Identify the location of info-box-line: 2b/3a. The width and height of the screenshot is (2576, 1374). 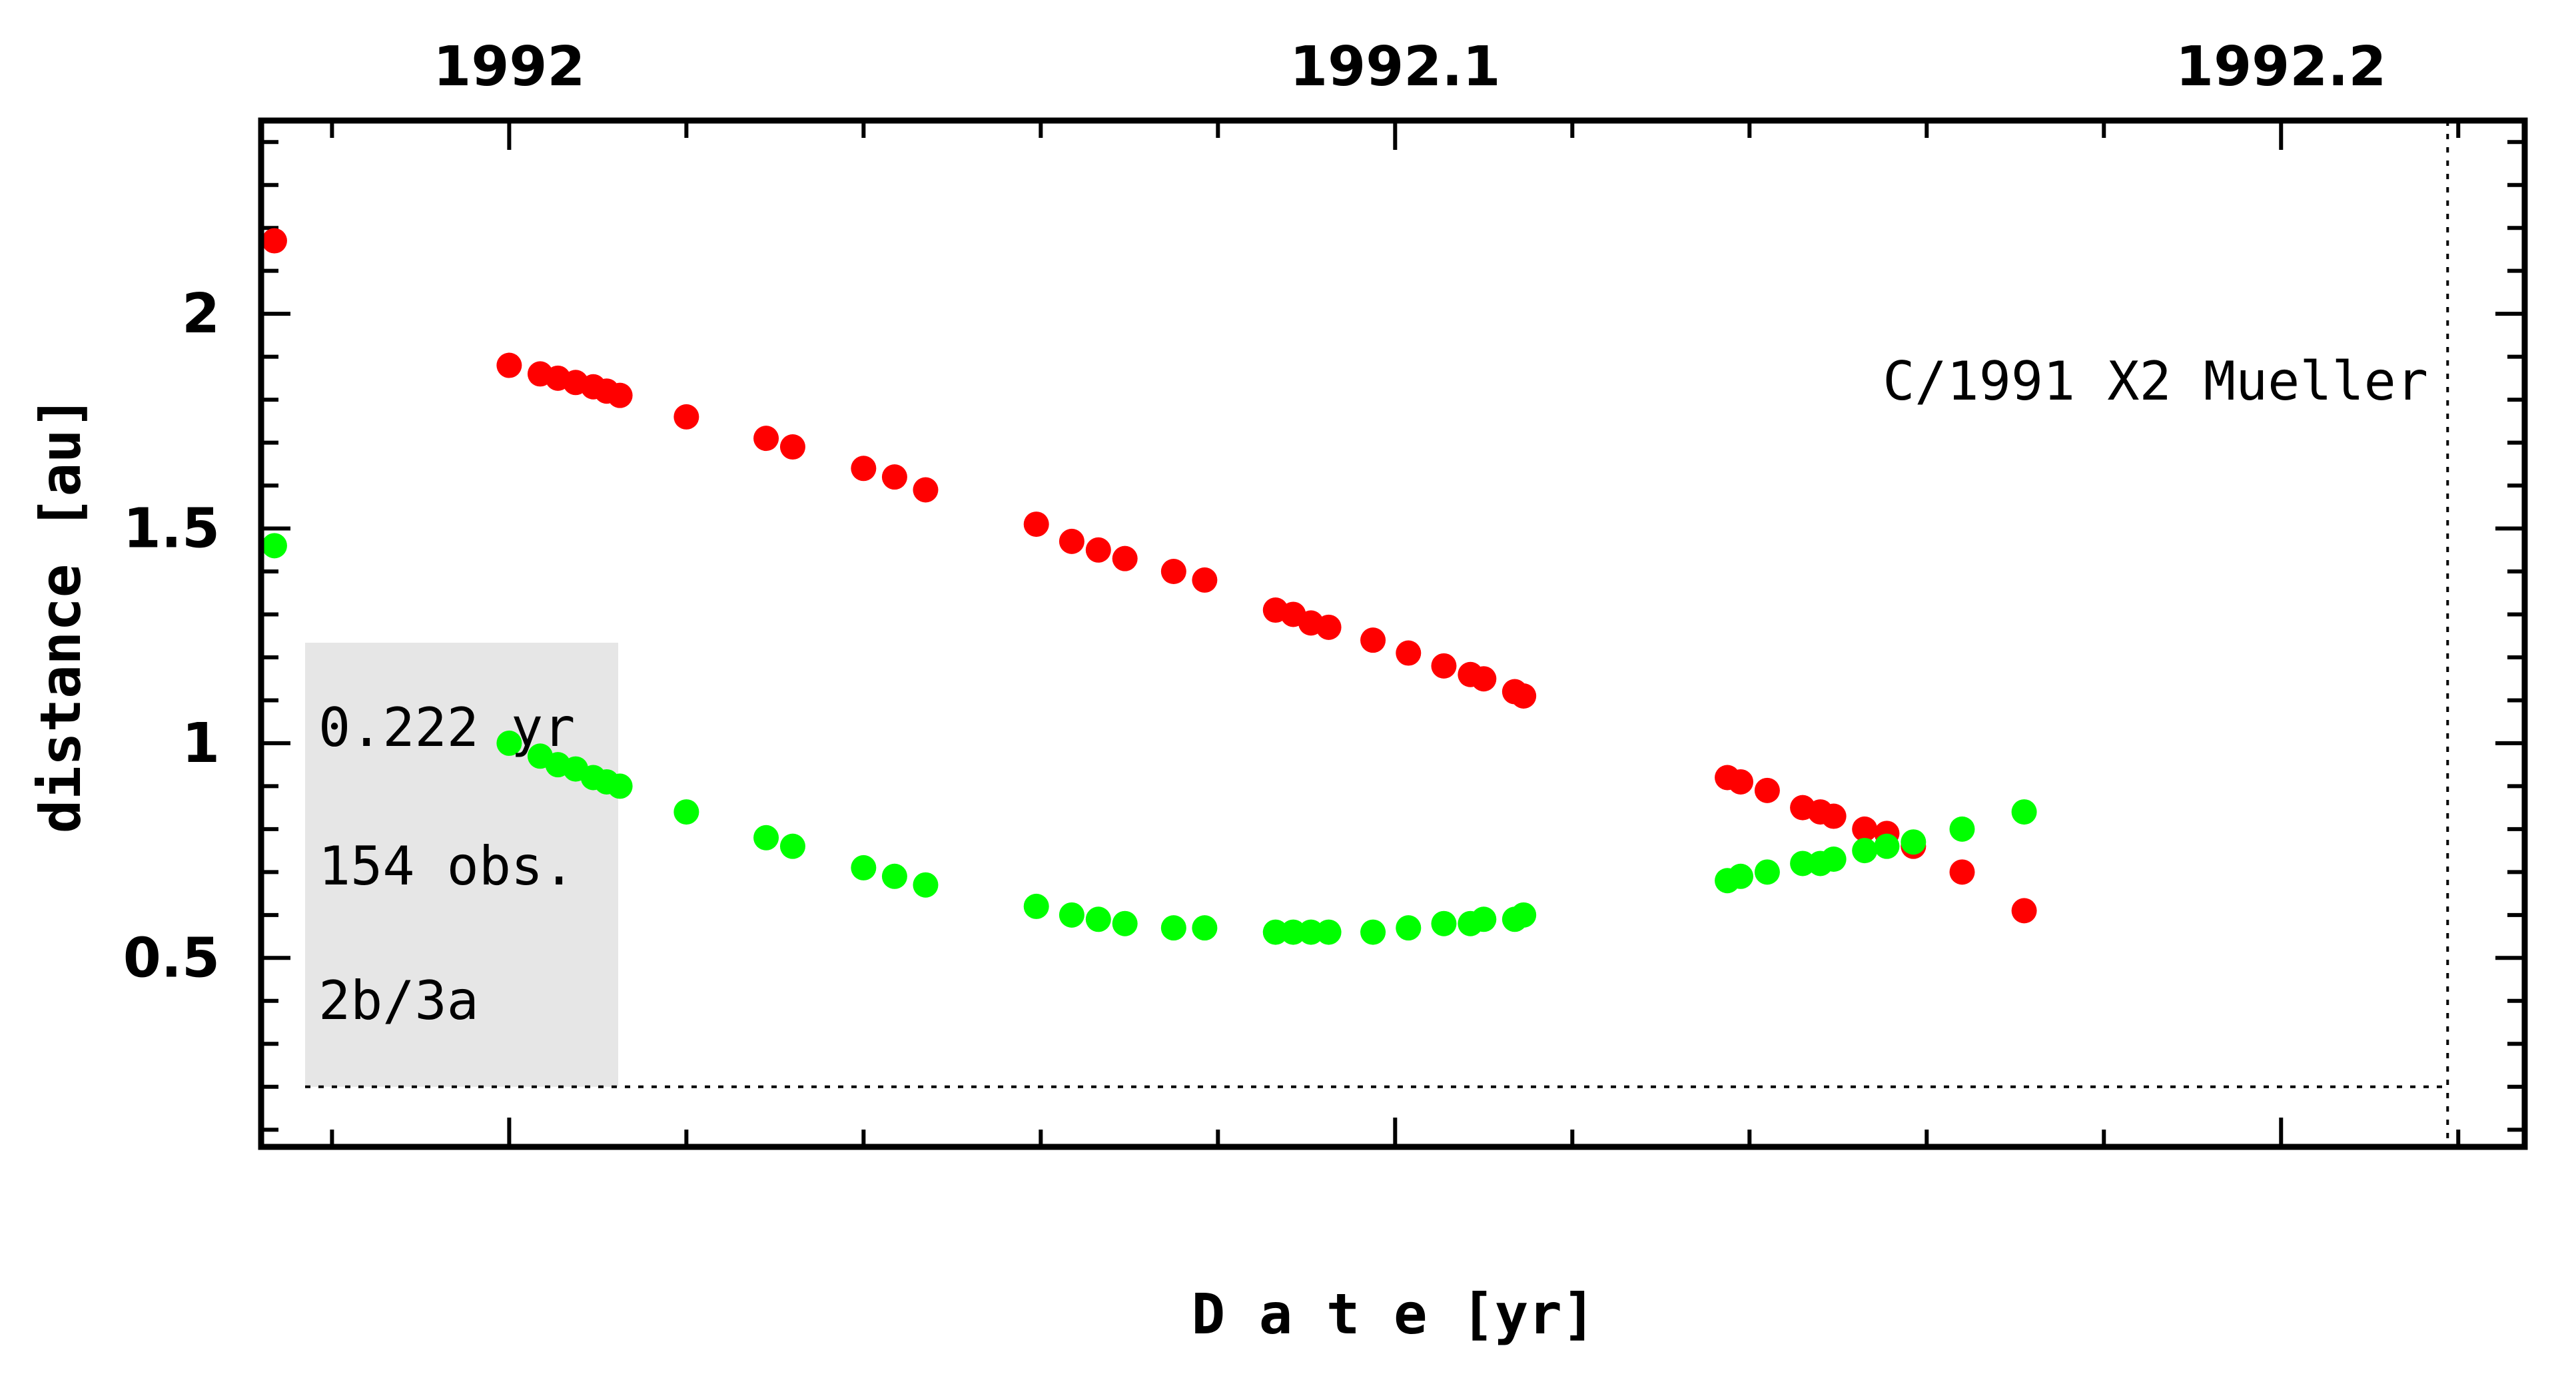
(399, 1001).